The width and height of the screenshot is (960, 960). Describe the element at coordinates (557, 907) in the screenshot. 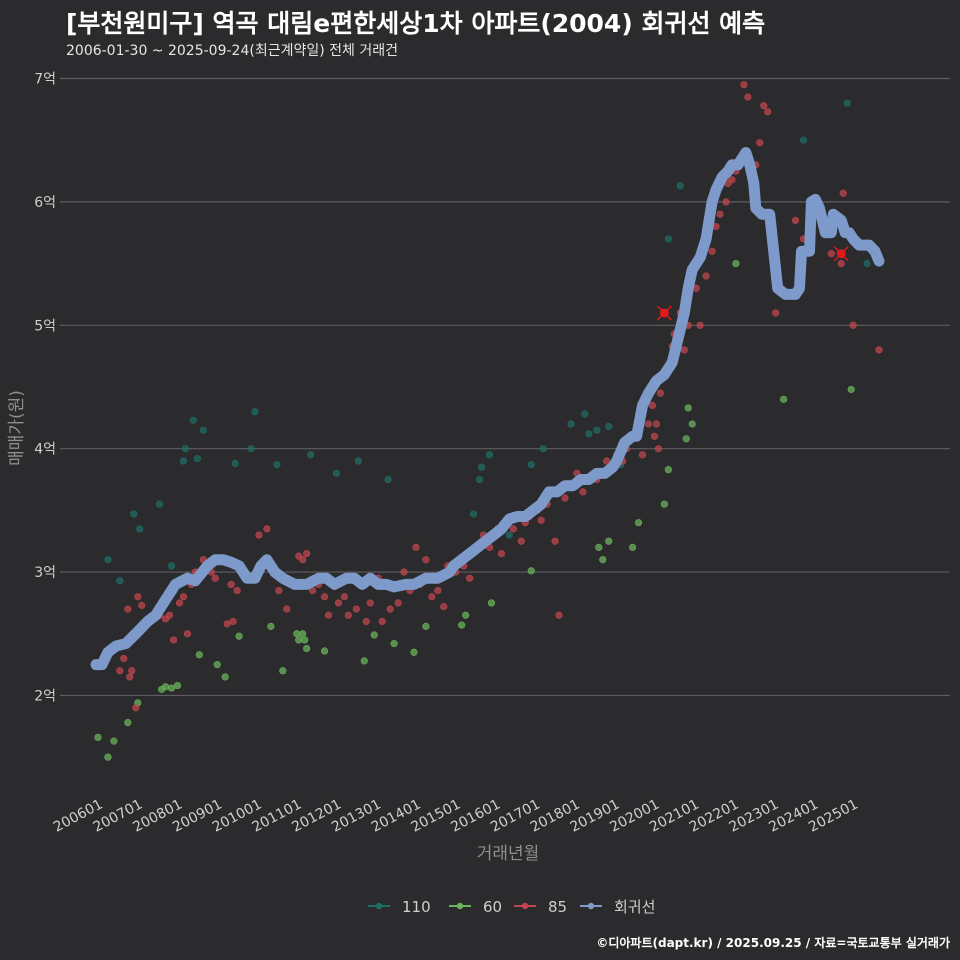

I see `legend-label: 85` at that location.